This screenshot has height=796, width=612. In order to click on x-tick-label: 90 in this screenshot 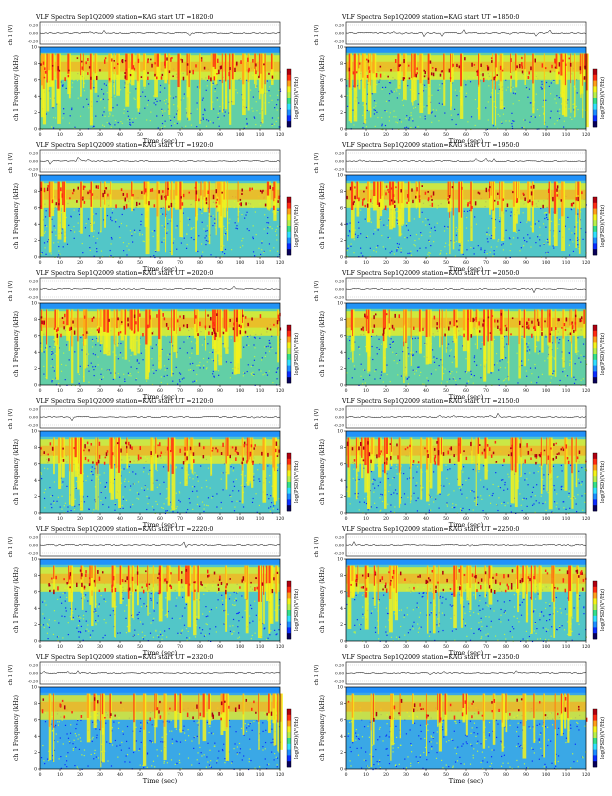, I will do `click(220, 263)`.